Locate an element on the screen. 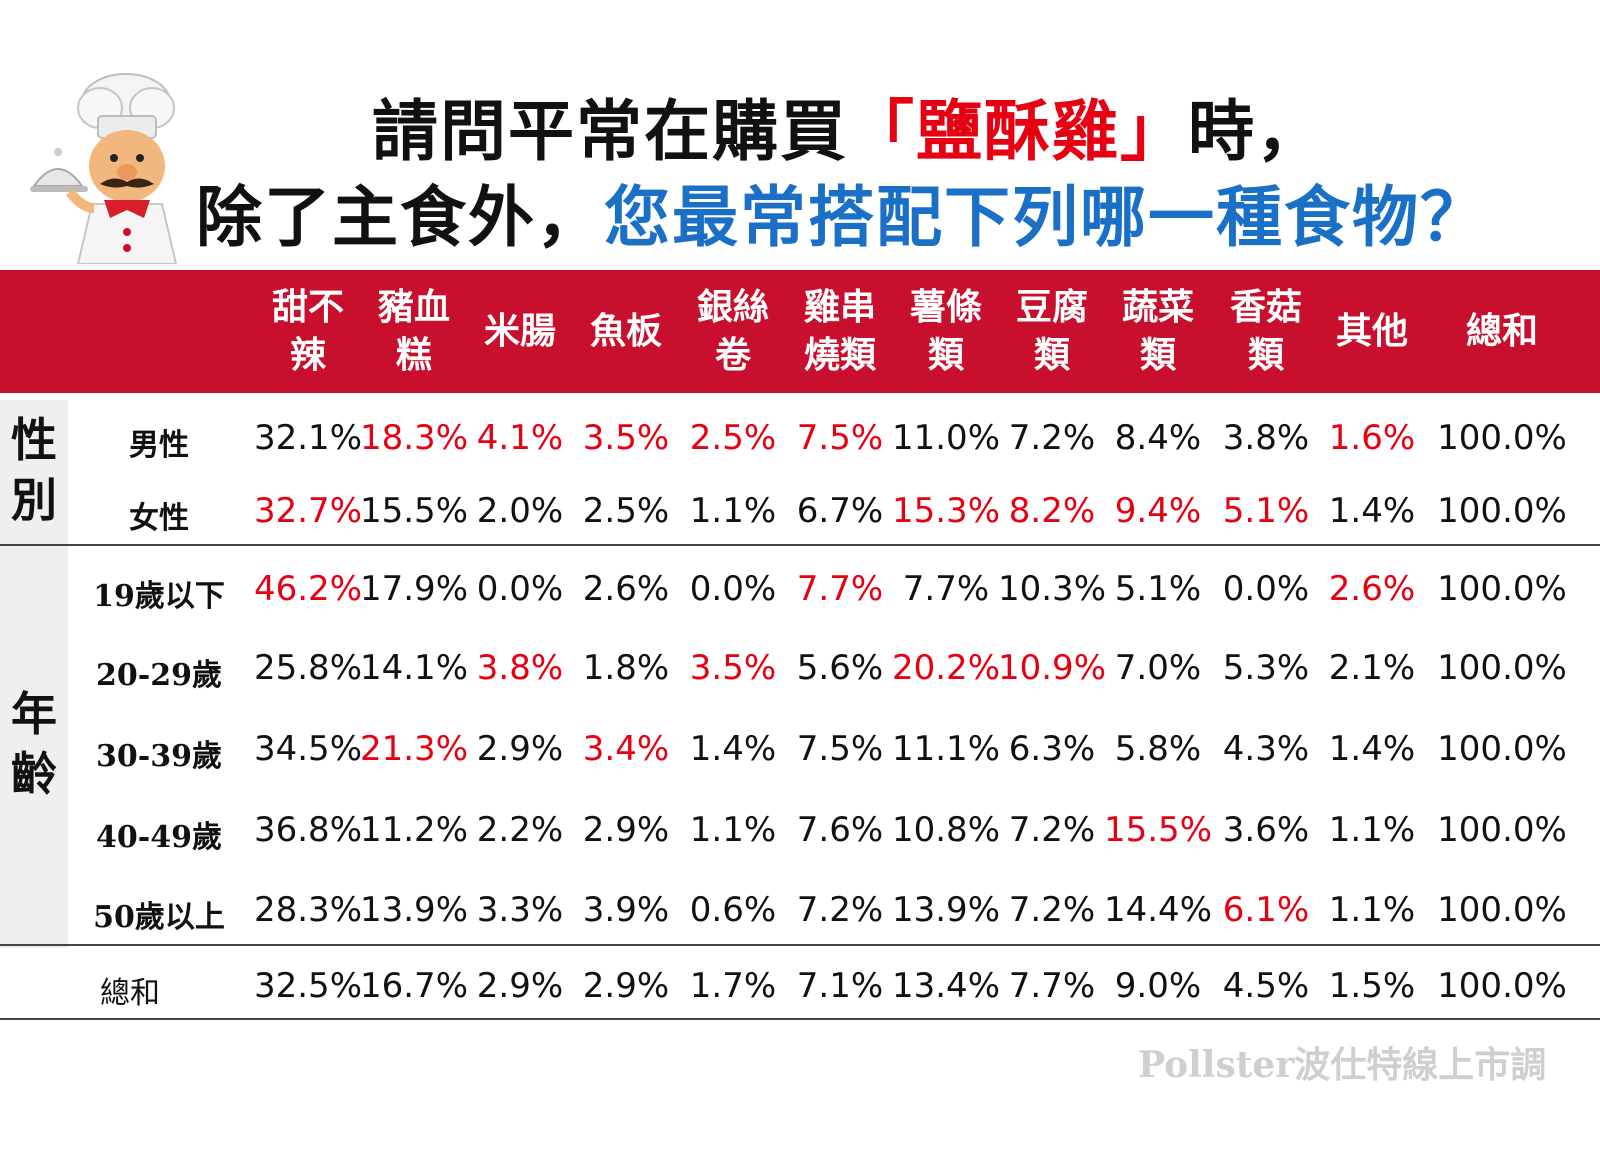 The image size is (1600, 1173). table-cell: 10.3% is located at coordinates (1051, 589).